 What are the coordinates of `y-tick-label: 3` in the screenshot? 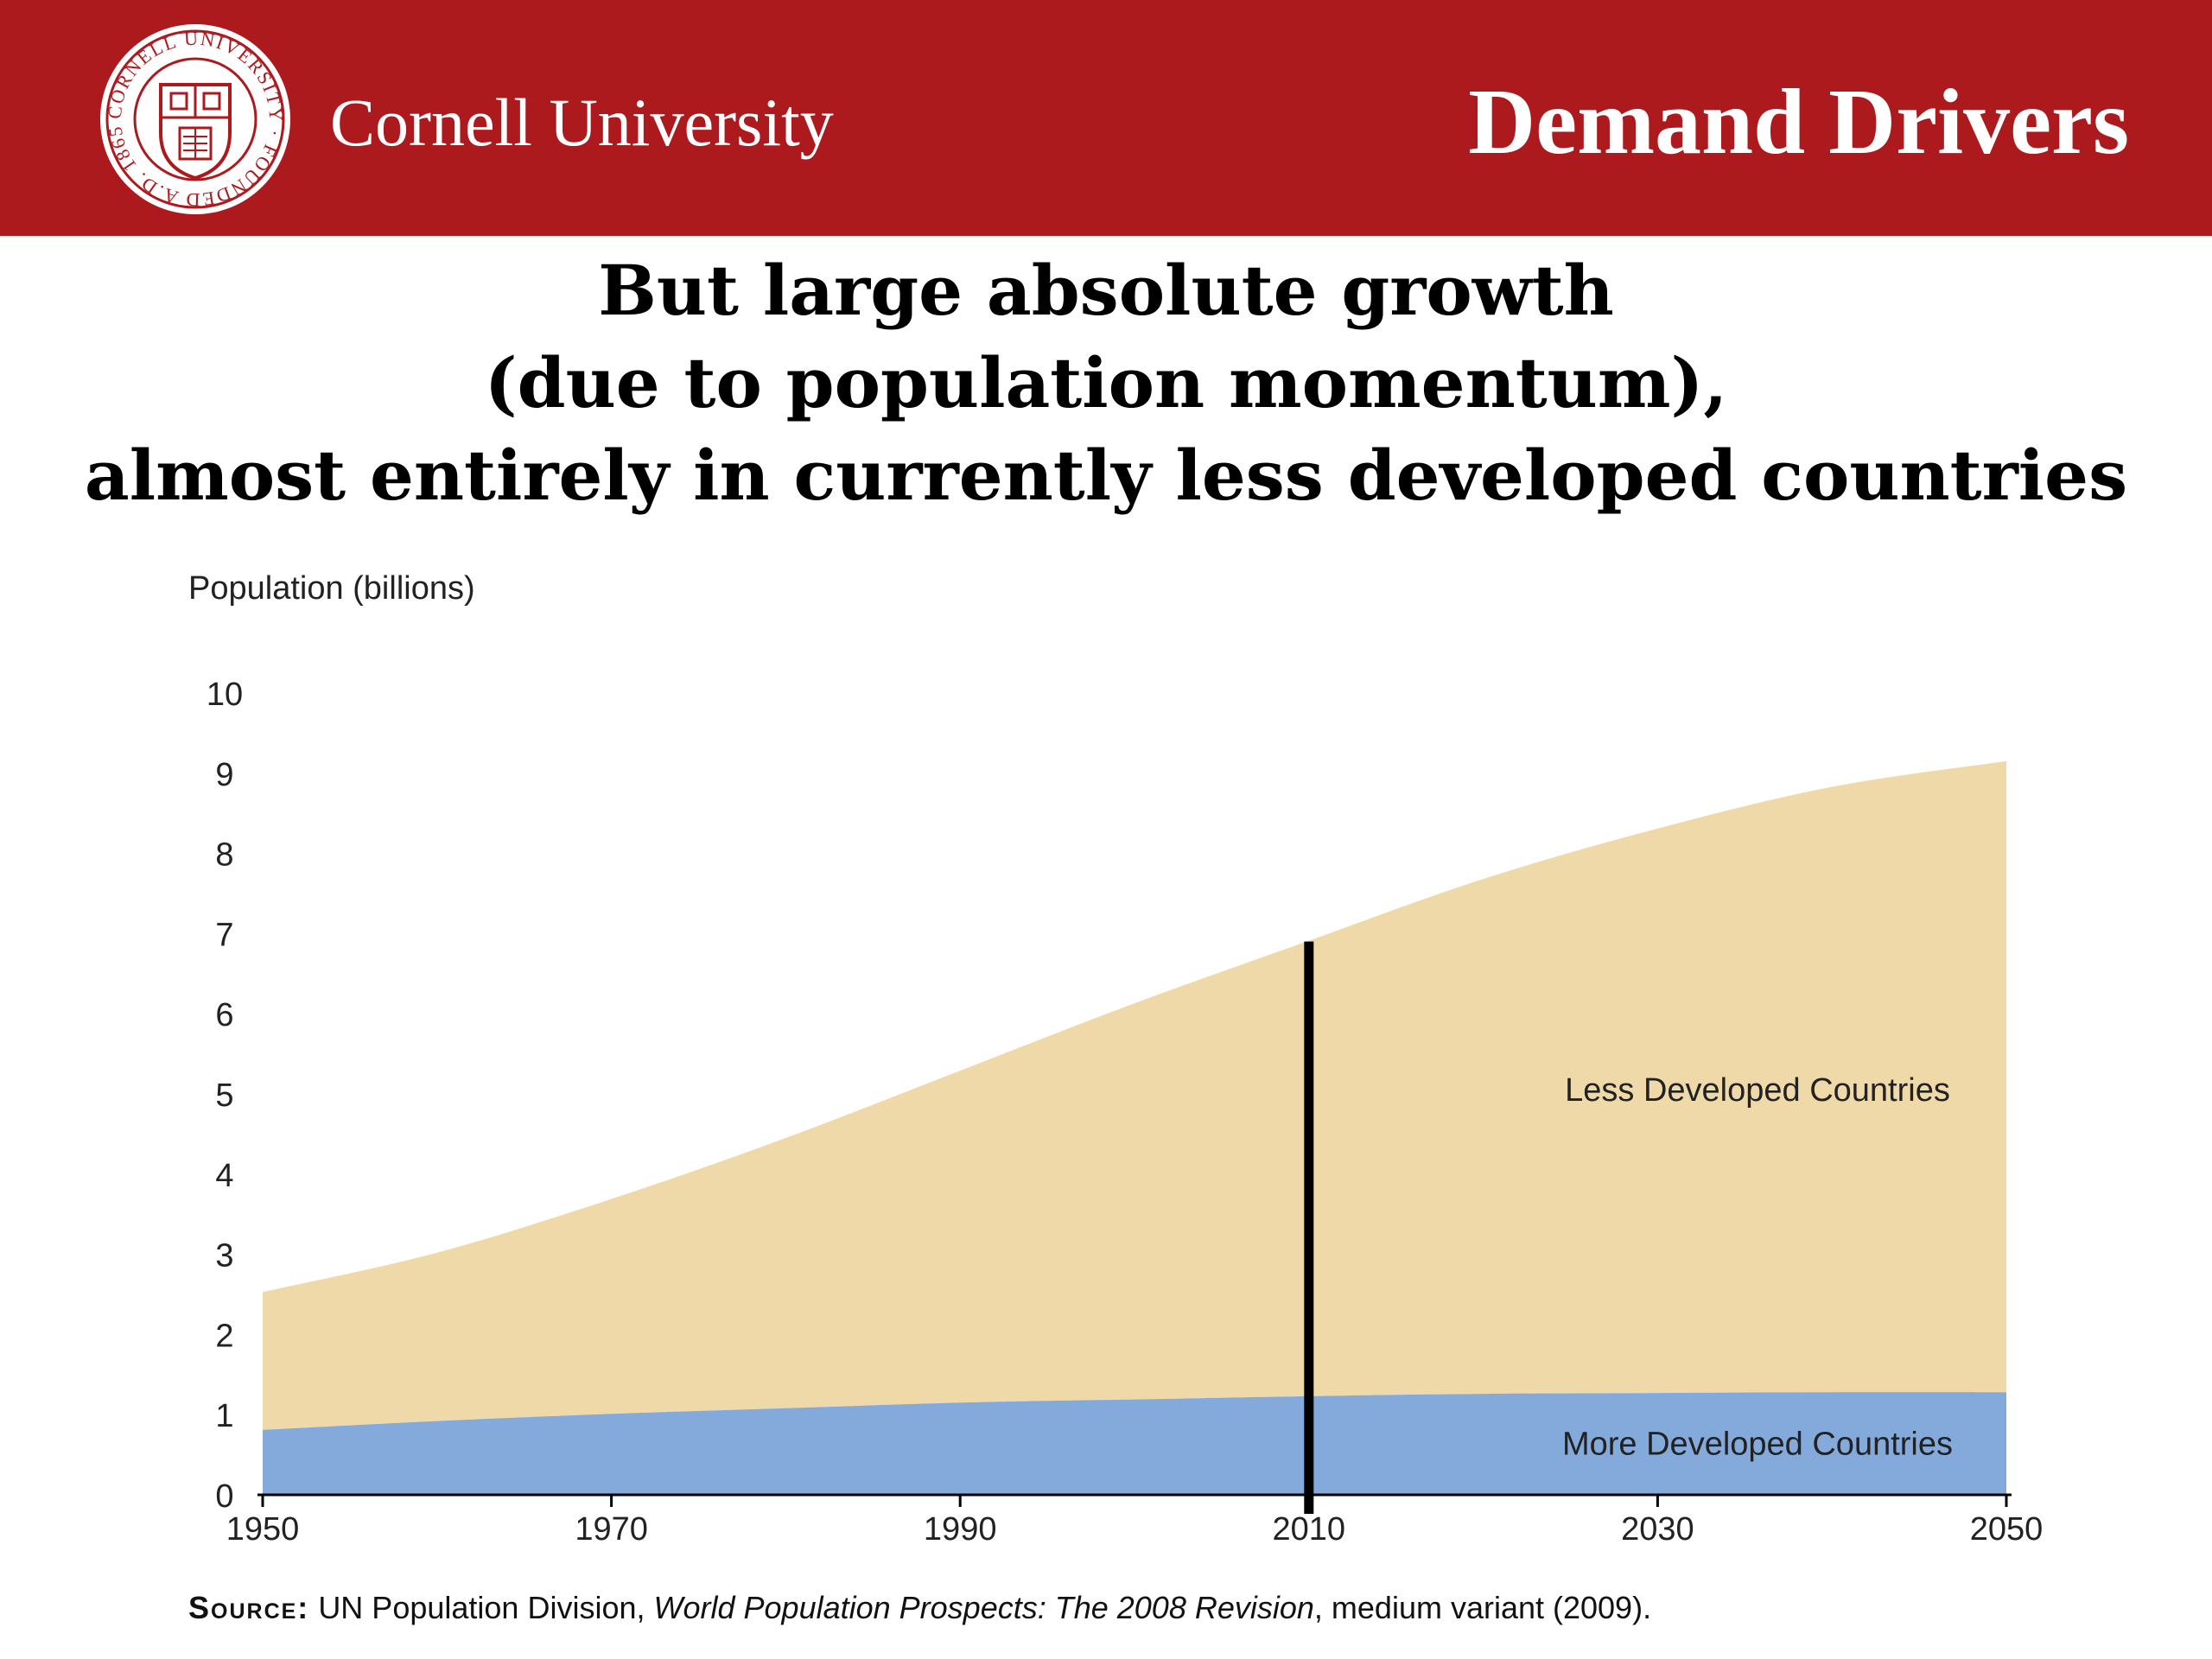 It's located at (224, 1256).